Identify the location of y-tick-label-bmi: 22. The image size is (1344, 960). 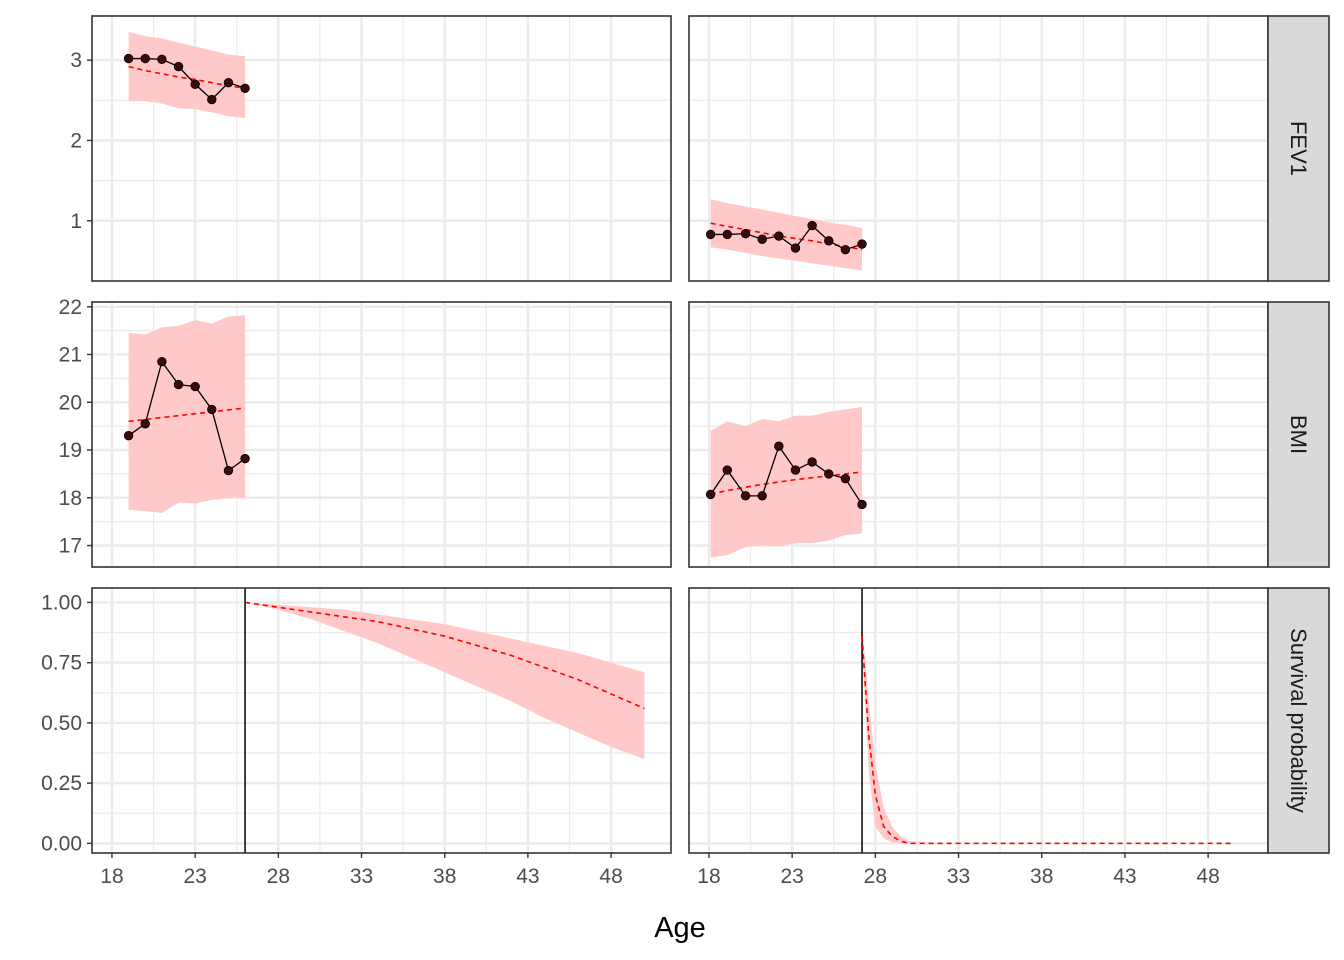
(70, 307).